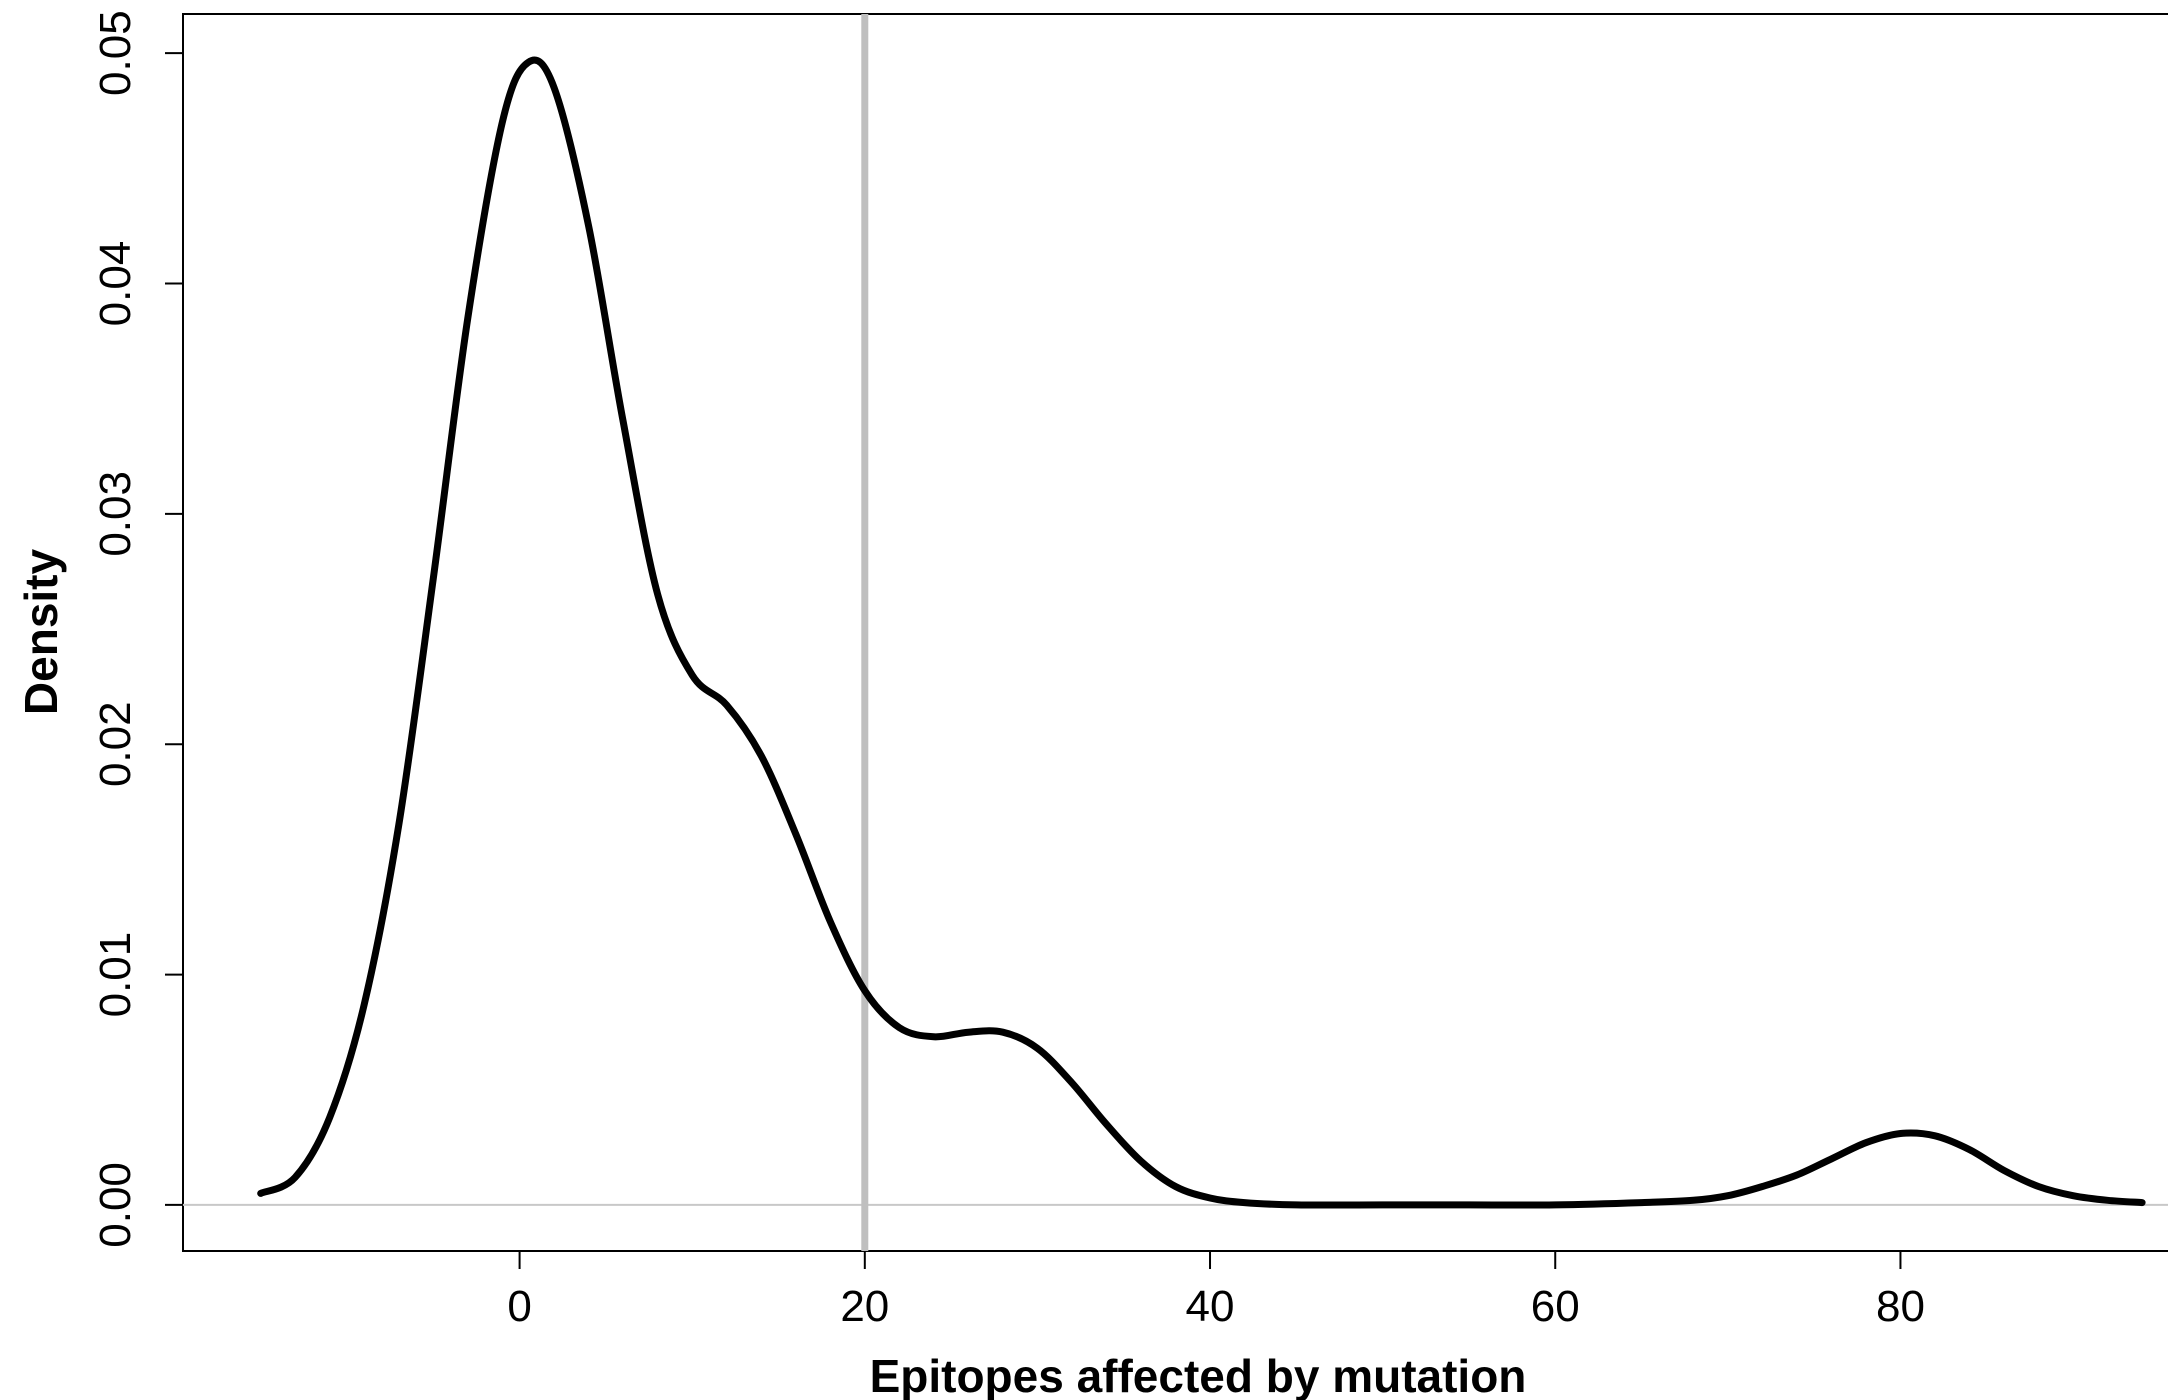 Image resolution: width=2168 pixels, height=1400 pixels. Describe the element at coordinates (1210, 1306) in the screenshot. I see `x-tick-label-40: 40` at that location.